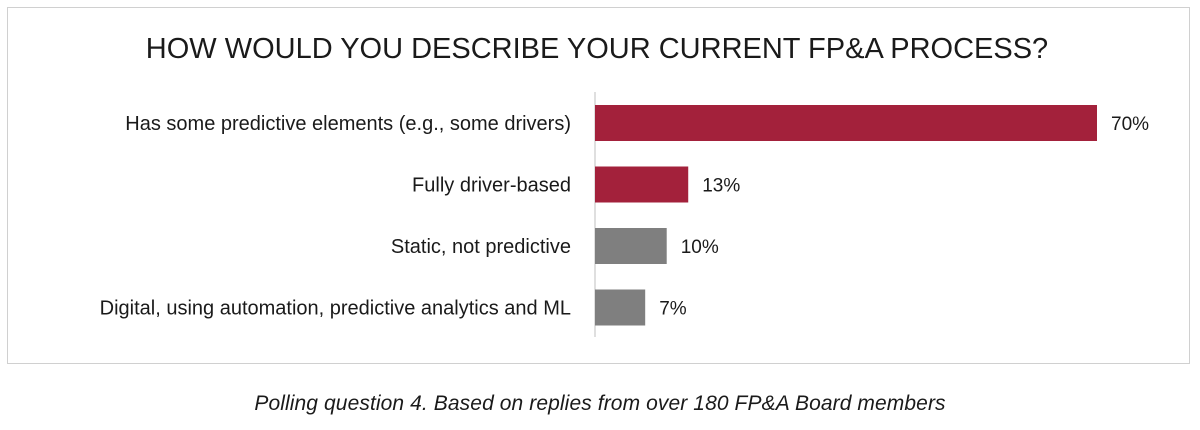 The width and height of the screenshot is (1200, 430). Describe the element at coordinates (721, 186) in the screenshot. I see `data-label: 13%` at that location.